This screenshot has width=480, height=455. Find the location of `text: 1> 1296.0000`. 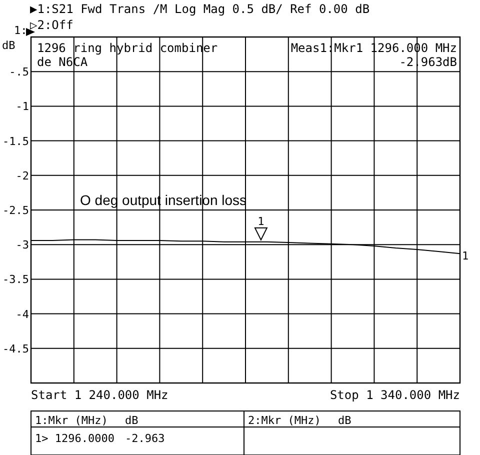

text: 1> 1296.0000 is located at coordinates (74, 438).